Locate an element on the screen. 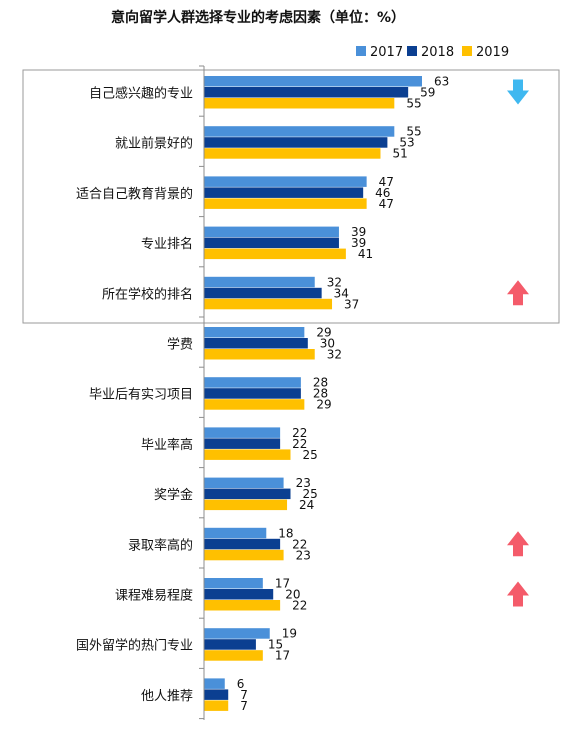 Image resolution: width=584 pixels, height=729 pixels. bar-8-2018 is located at coordinates (247, 494).